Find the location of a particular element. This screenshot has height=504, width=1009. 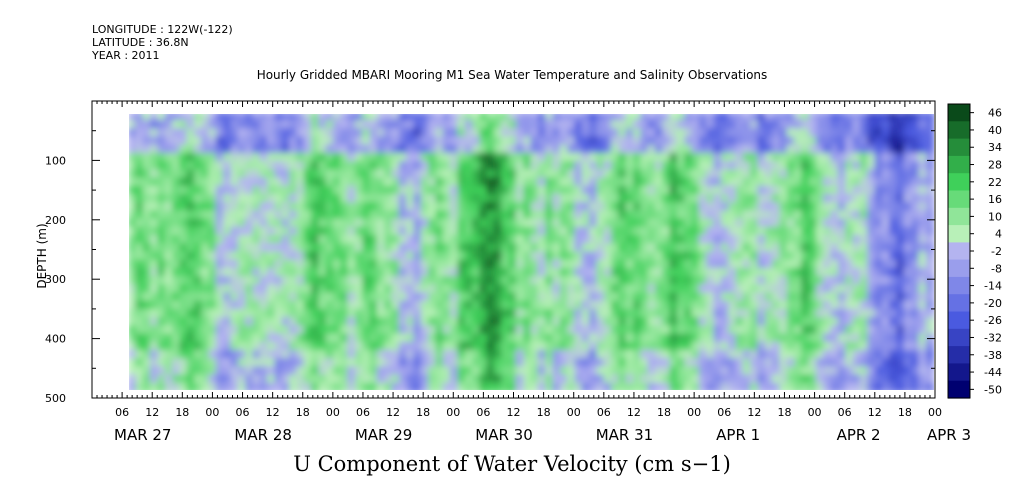

colorbar-label: -38 is located at coordinates (993, 355).